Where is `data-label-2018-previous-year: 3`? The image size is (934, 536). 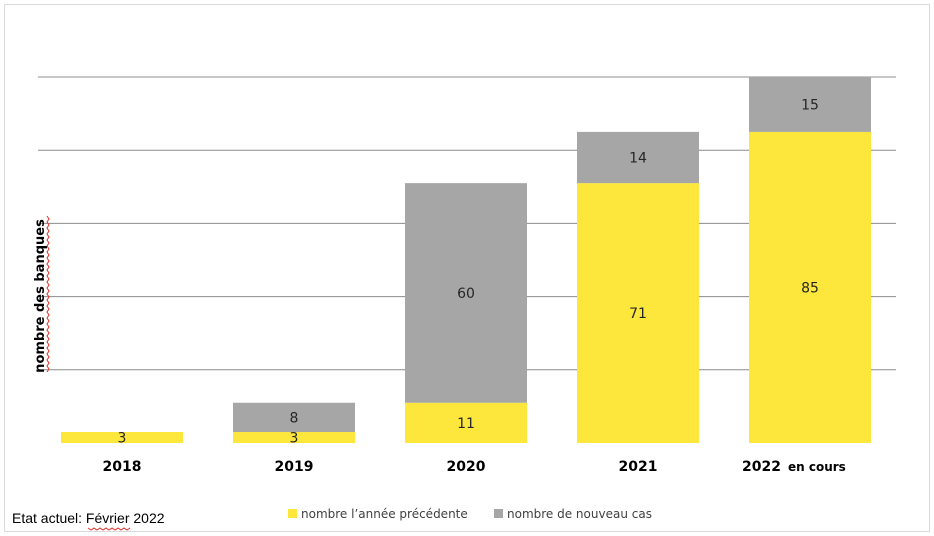 data-label-2018-previous-year: 3 is located at coordinates (122, 439).